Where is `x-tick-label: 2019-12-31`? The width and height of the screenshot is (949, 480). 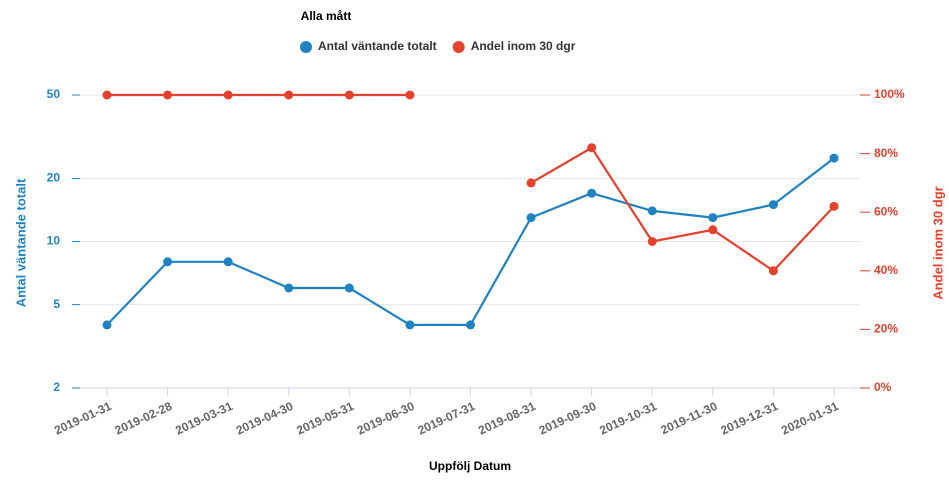 x-tick-label: 2019-12-31 is located at coordinates (749, 418).